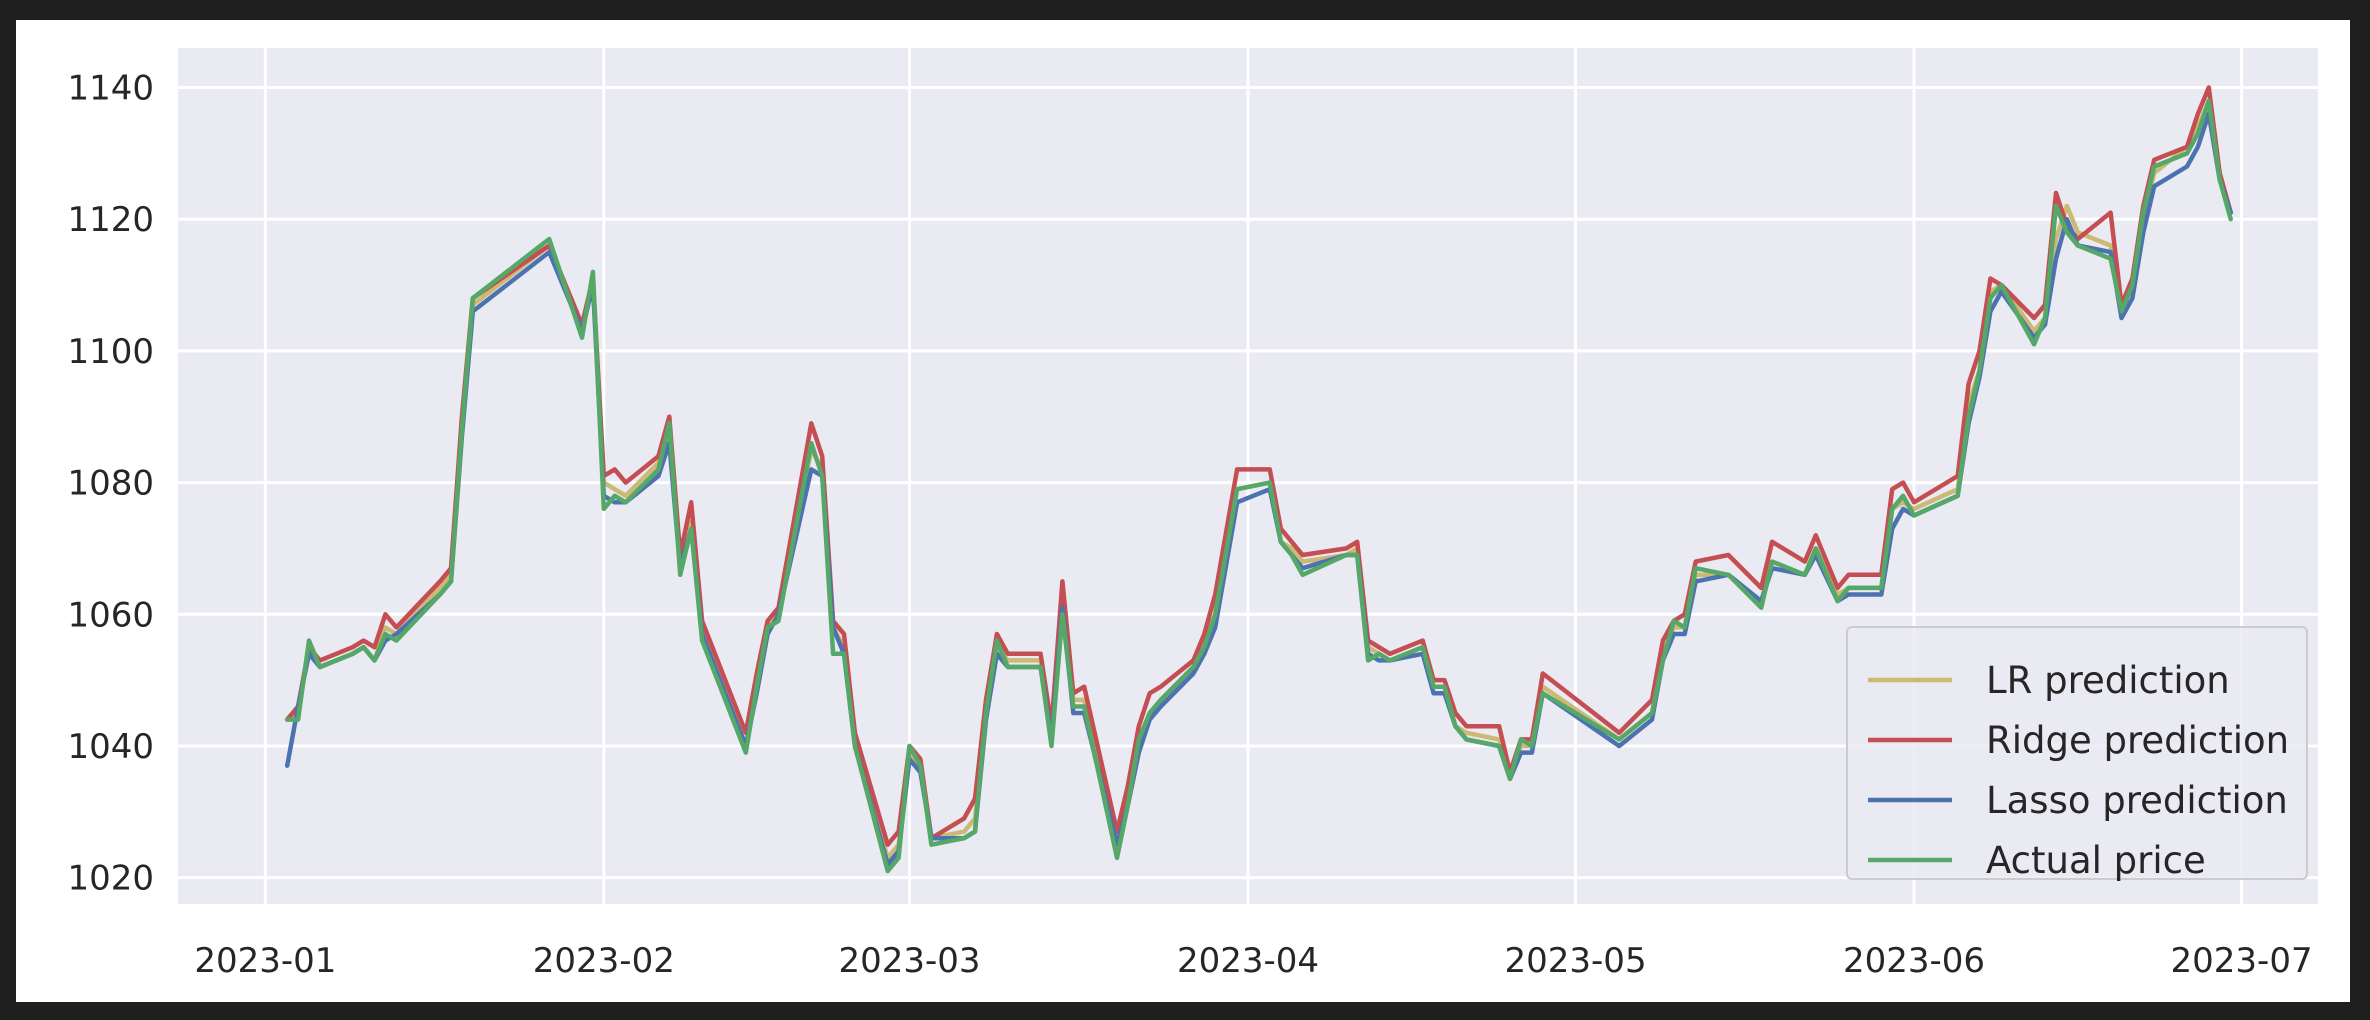  I want to click on x-tick-label: 2023-06, so click(1914, 961).